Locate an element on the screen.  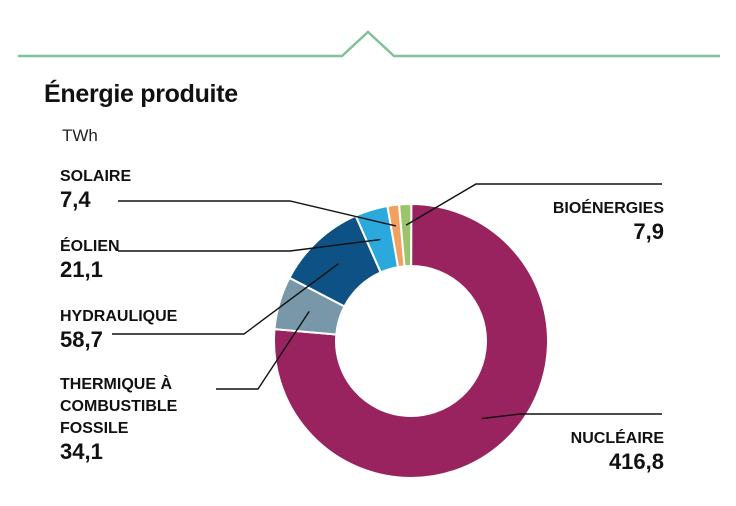
leader-bioenergies is located at coordinates (533, 204).